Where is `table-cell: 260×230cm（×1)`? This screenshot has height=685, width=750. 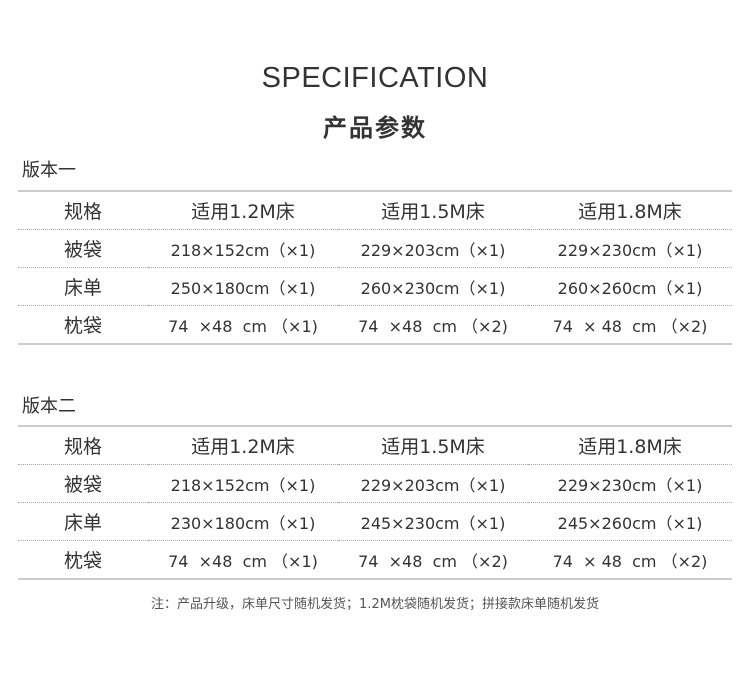
table-cell: 260×230cm（×1) is located at coordinates (433, 286).